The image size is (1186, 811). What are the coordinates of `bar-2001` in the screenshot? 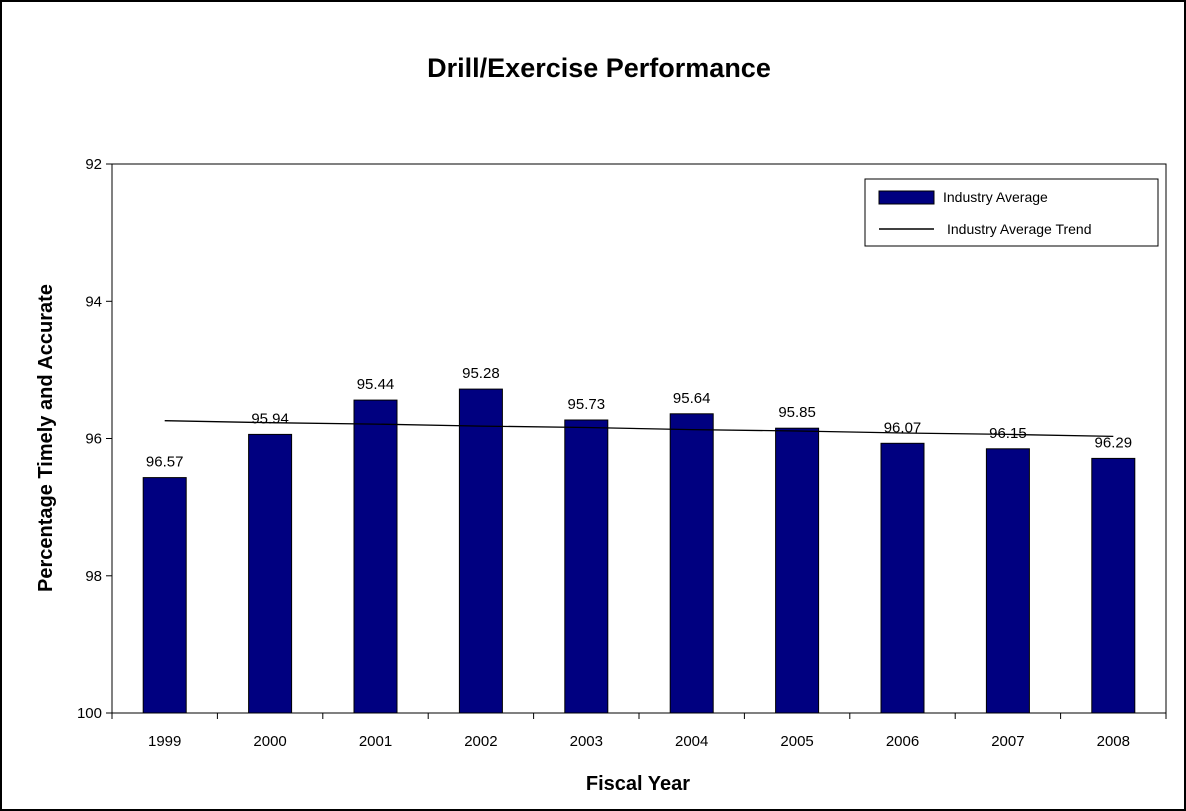 It's located at (375, 556).